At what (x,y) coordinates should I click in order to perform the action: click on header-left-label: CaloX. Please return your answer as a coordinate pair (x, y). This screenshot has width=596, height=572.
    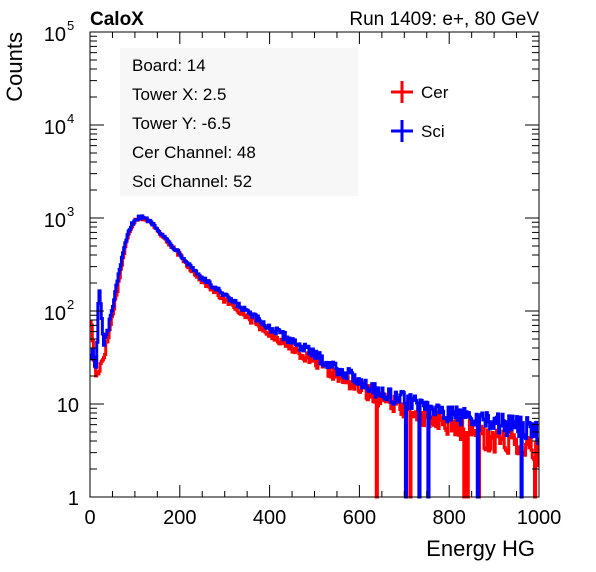
    Looking at the image, I should click on (117, 19).